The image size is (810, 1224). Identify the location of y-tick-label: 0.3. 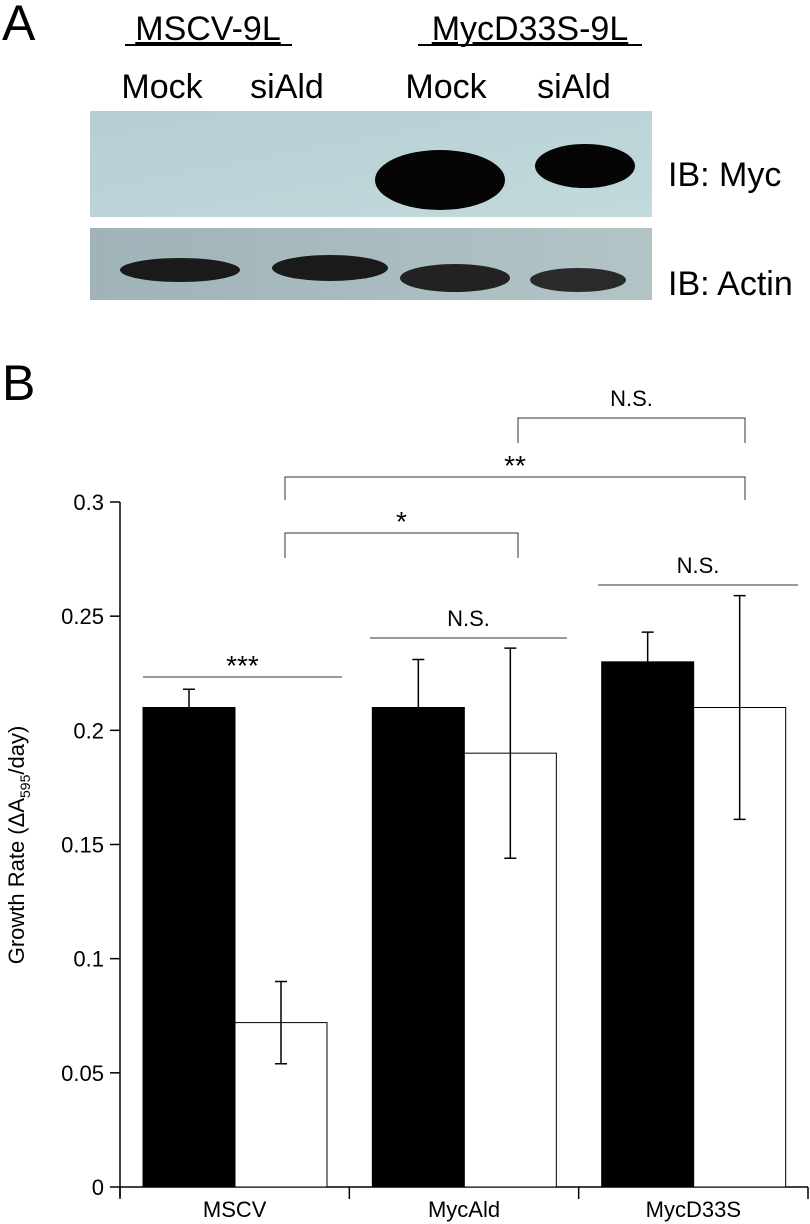
(88, 502).